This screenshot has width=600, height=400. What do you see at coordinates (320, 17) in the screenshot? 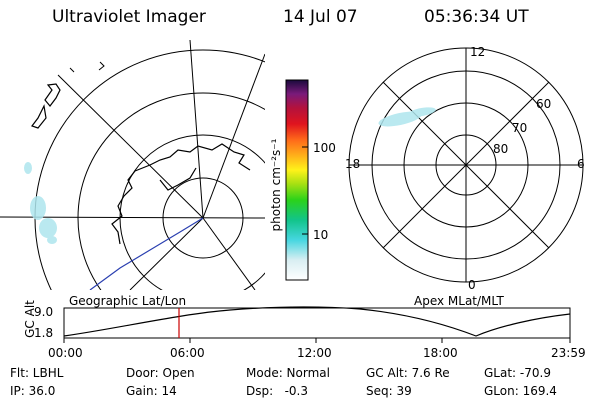
I see `date-label: 14 Jul 07` at bounding box center [320, 17].